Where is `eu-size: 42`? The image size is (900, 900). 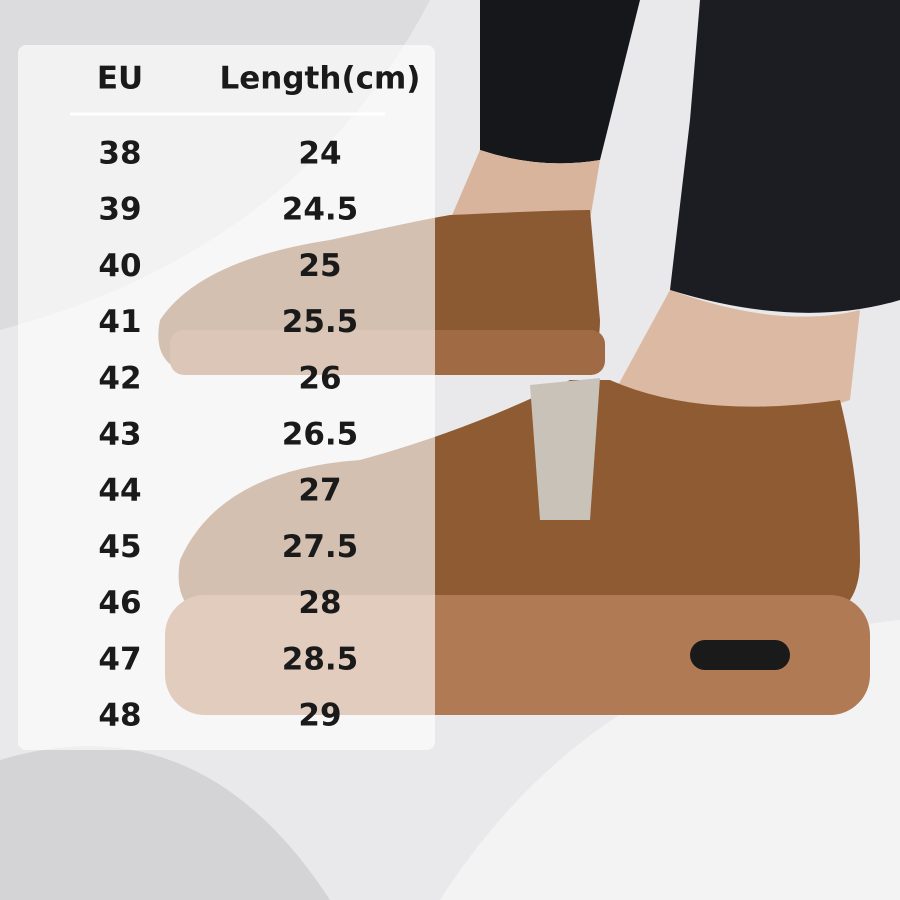 eu-size: 42 is located at coordinates (119, 378).